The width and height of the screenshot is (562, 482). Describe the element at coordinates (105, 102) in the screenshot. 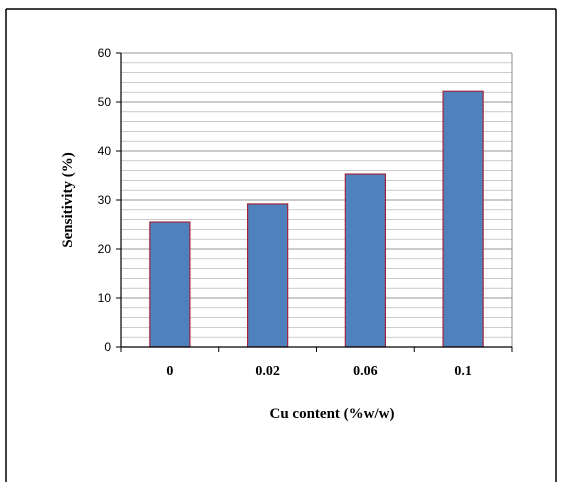

I see `y-tick-label: 50` at that location.